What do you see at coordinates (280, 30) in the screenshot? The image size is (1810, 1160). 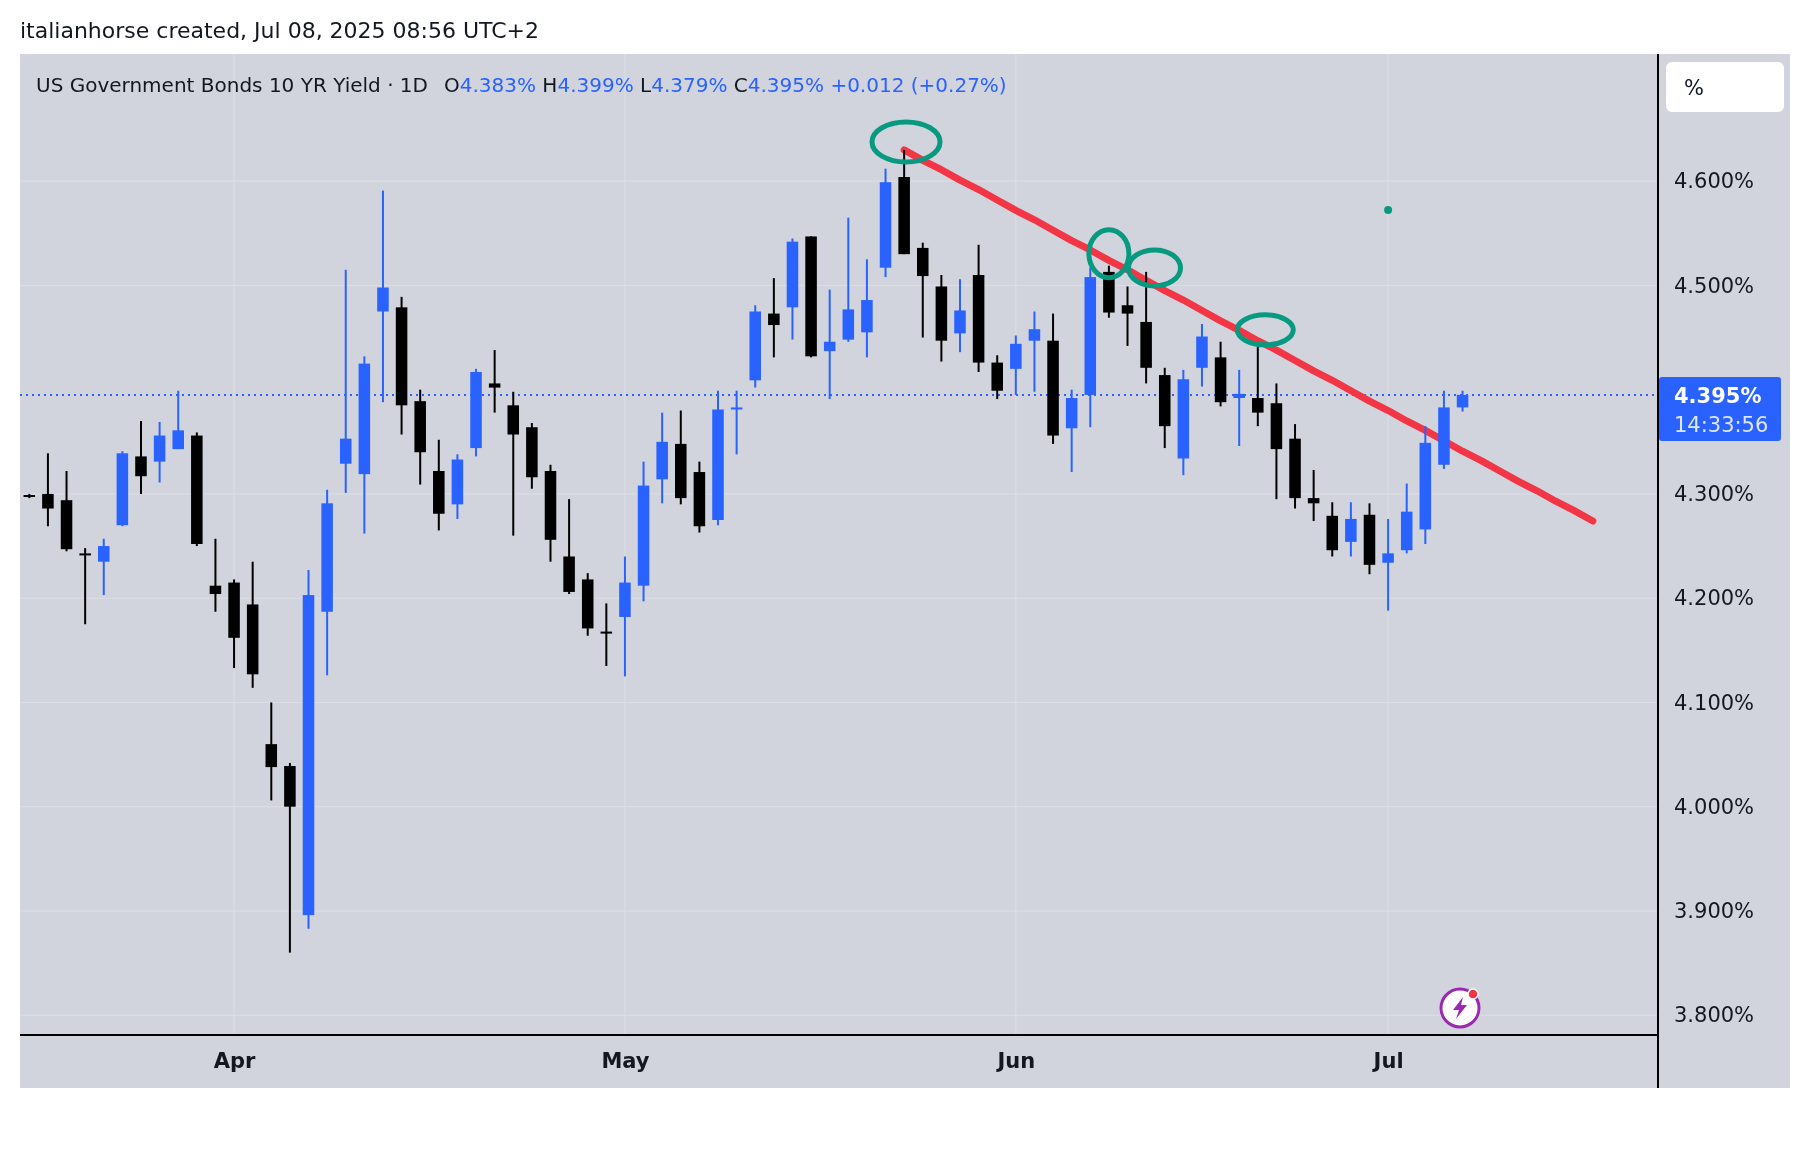 I see `text: italianhorse created, Jul 08, 2025 08:56 UTC+2` at bounding box center [280, 30].